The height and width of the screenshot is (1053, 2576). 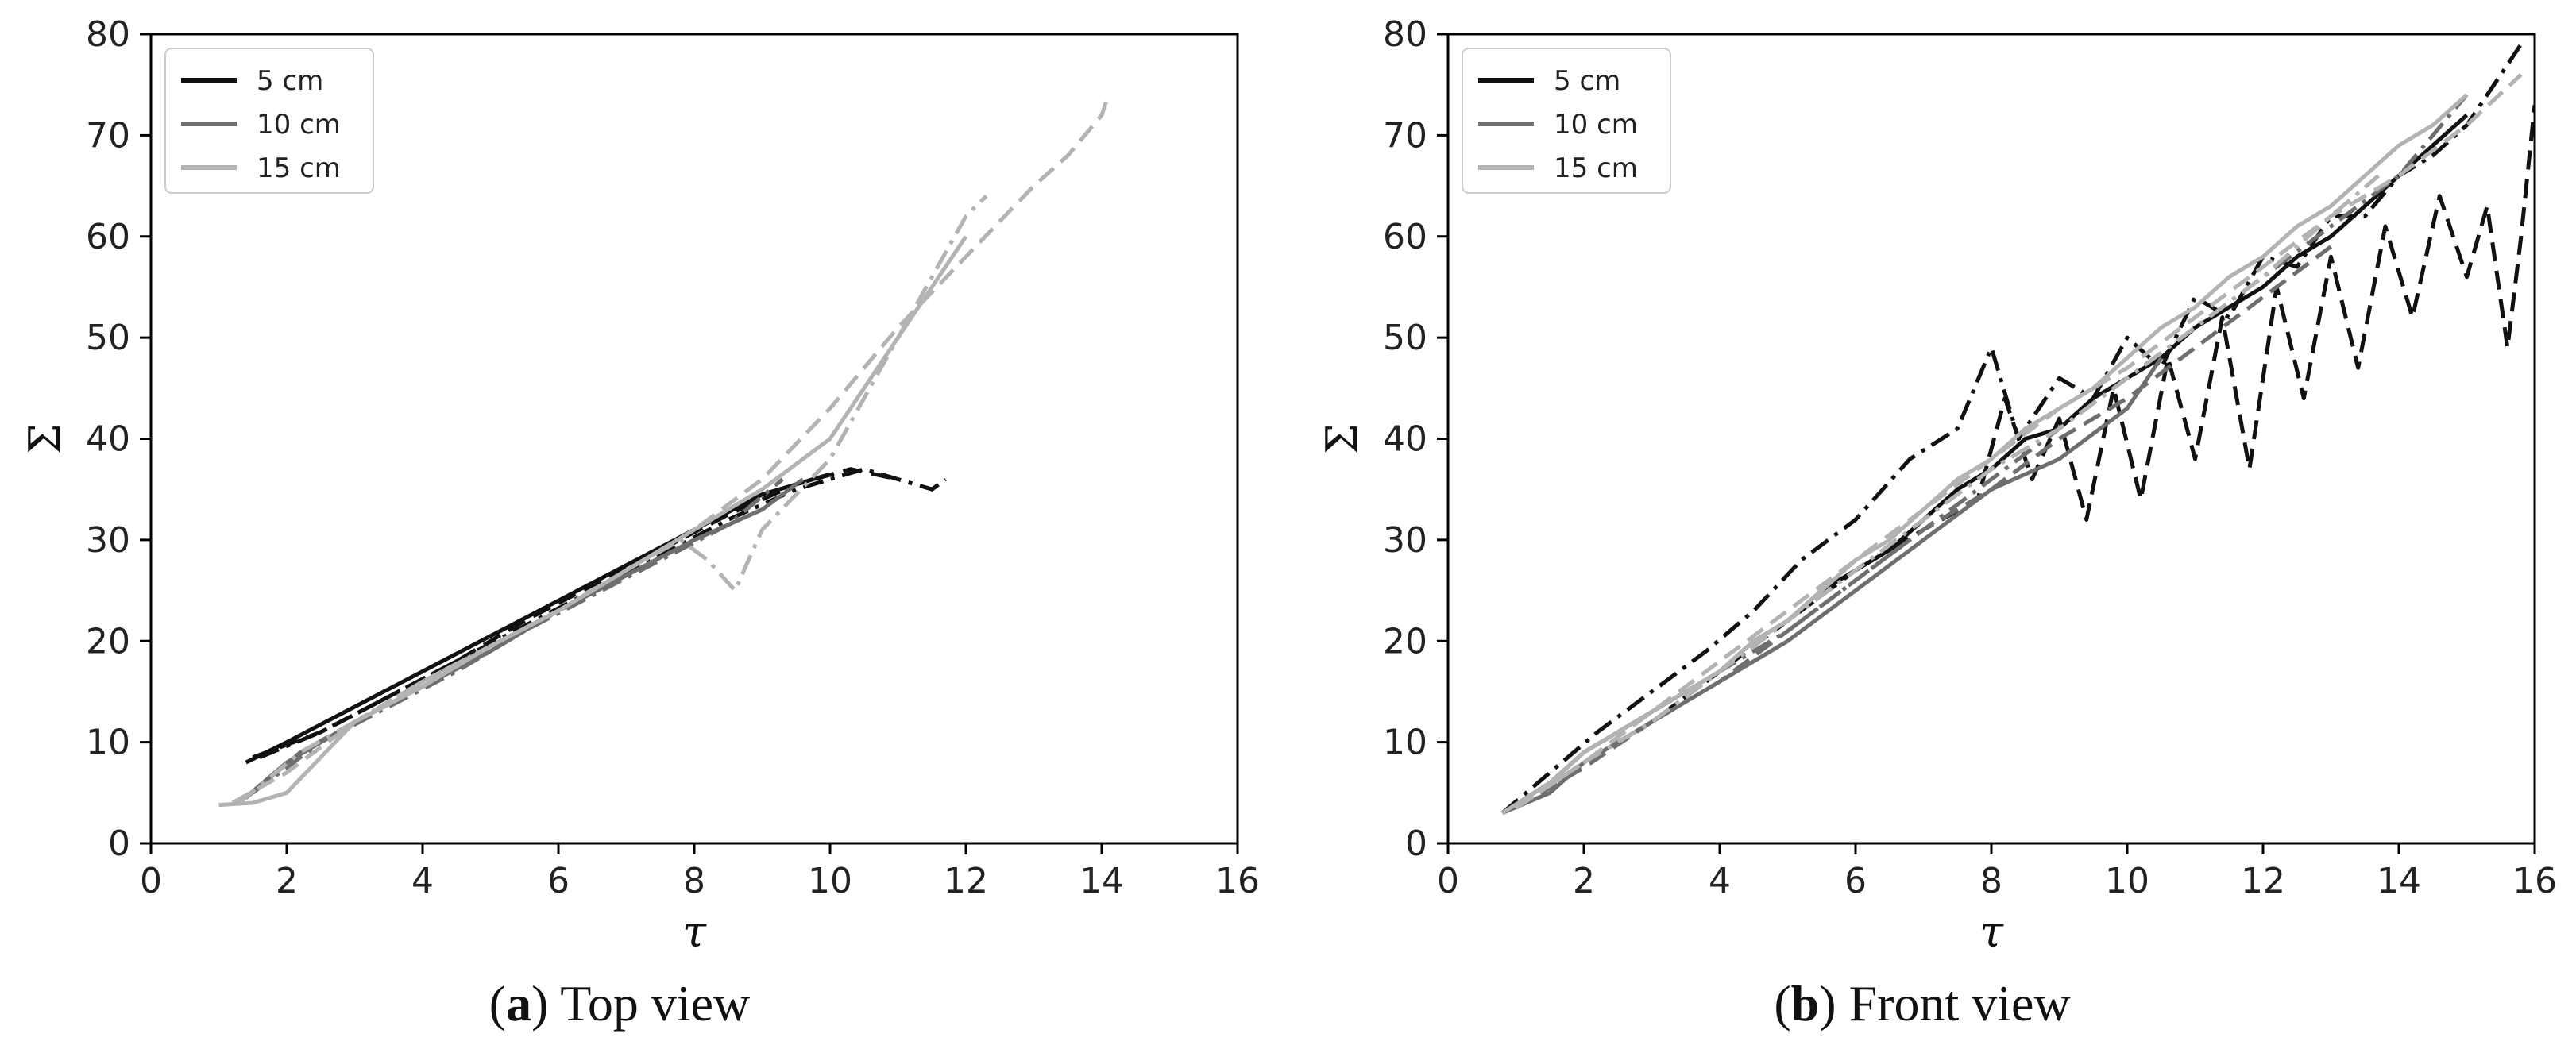 I want to click on series-line-5cm-dashdot, so click(x=602, y=613).